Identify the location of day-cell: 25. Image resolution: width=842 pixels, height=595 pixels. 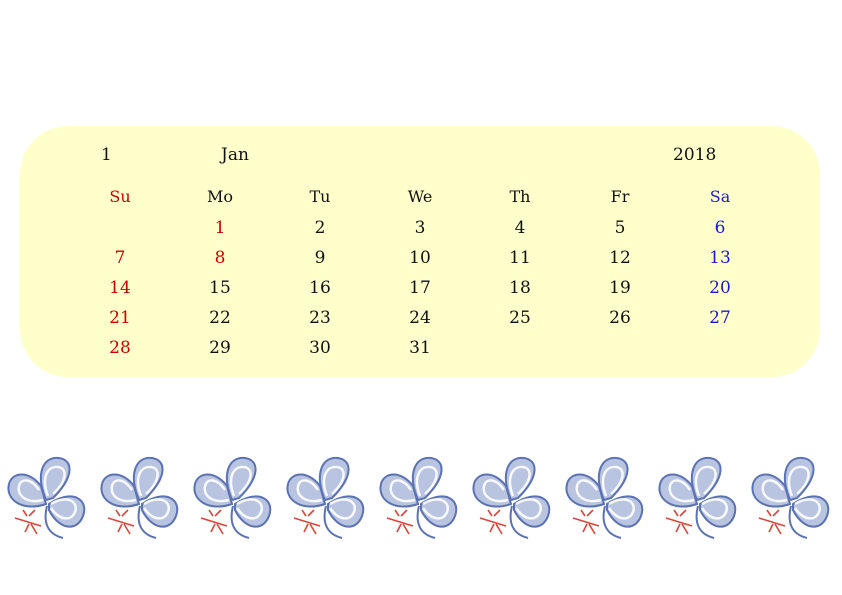
(520, 318).